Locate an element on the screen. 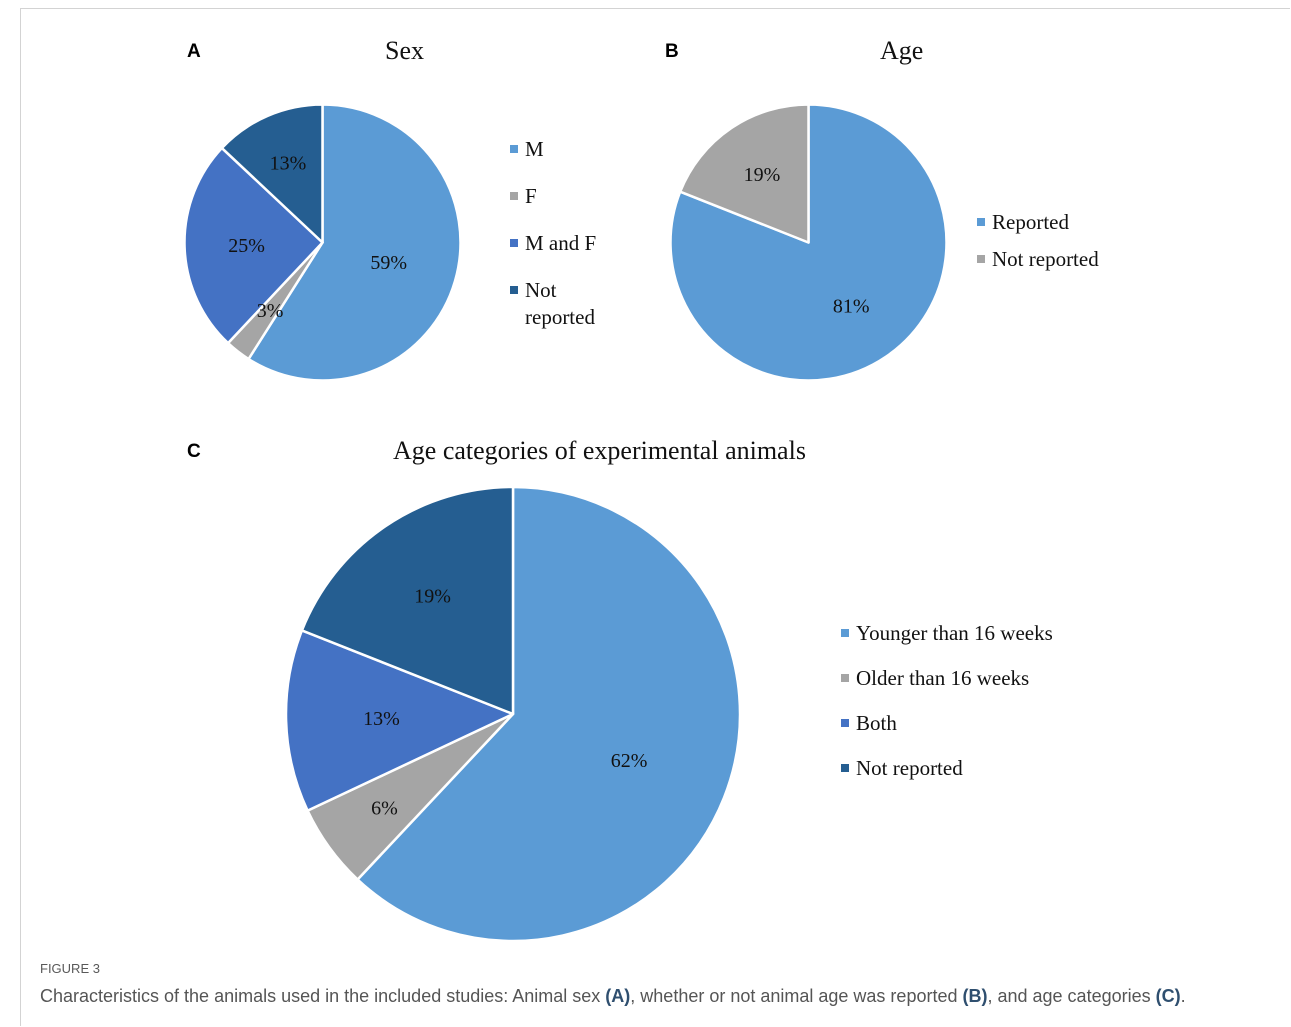 The width and height of the screenshot is (1291, 1027). slice-value-label: 3% is located at coordinates (270, 311).